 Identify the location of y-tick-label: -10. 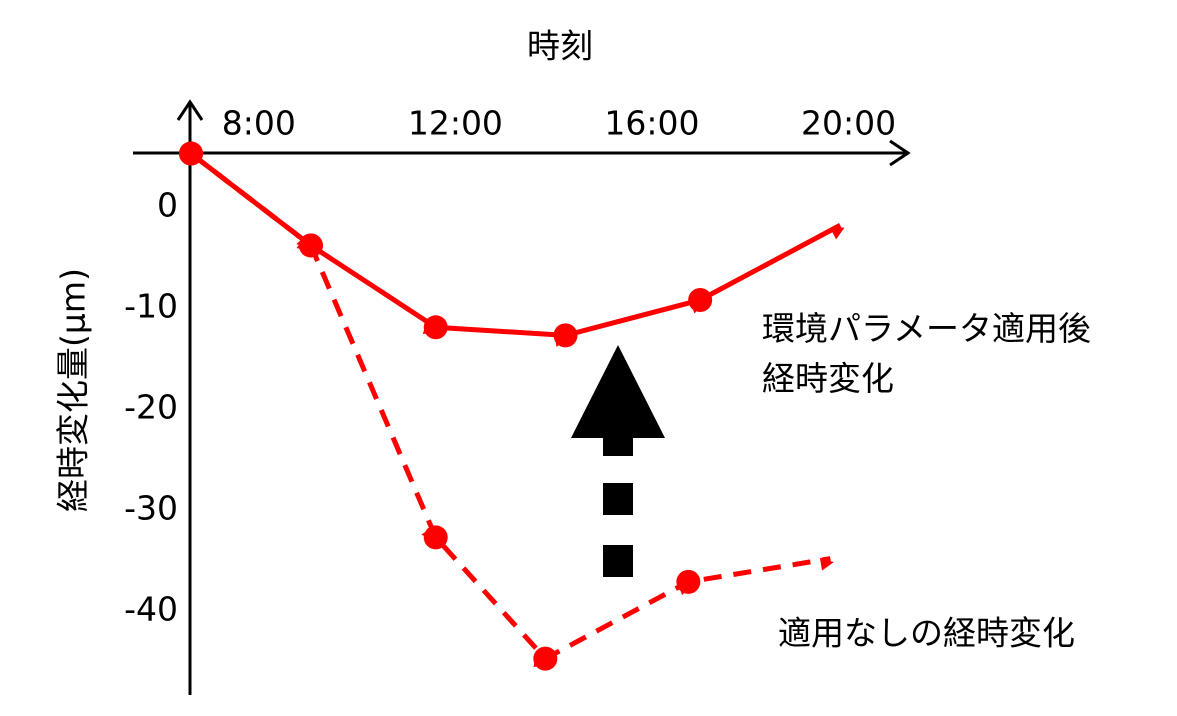
(151, 306).